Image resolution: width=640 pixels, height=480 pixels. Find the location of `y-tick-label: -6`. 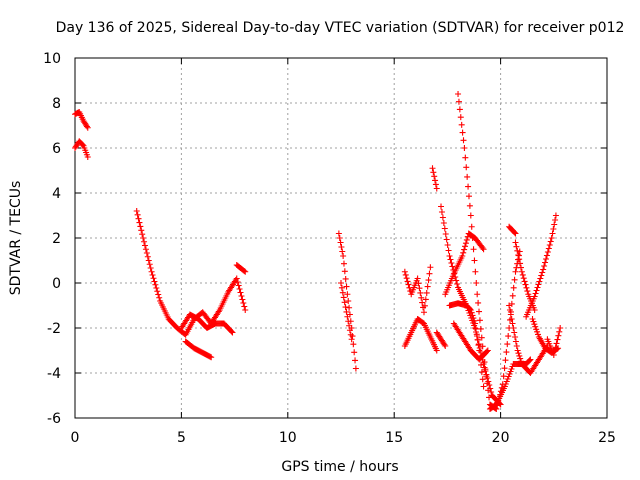

y-tick-label: -6 is located at coordinates (54, 419).